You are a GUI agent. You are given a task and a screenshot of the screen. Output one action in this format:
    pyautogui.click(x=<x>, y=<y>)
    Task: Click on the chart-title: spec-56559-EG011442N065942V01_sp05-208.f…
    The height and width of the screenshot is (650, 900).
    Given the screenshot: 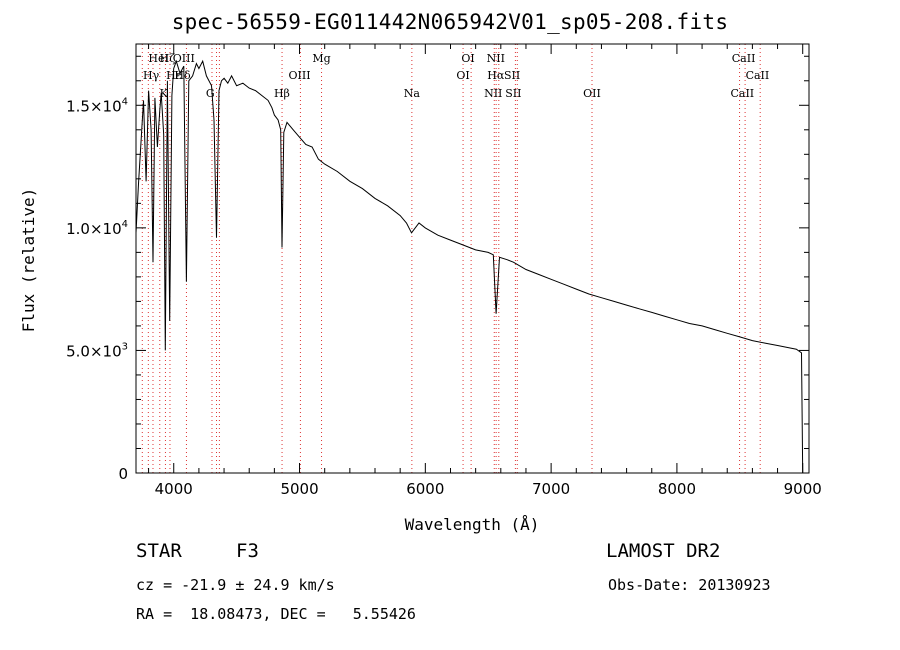 What is the action you would take?
    pyautogui.click(x=450, y=22)
    